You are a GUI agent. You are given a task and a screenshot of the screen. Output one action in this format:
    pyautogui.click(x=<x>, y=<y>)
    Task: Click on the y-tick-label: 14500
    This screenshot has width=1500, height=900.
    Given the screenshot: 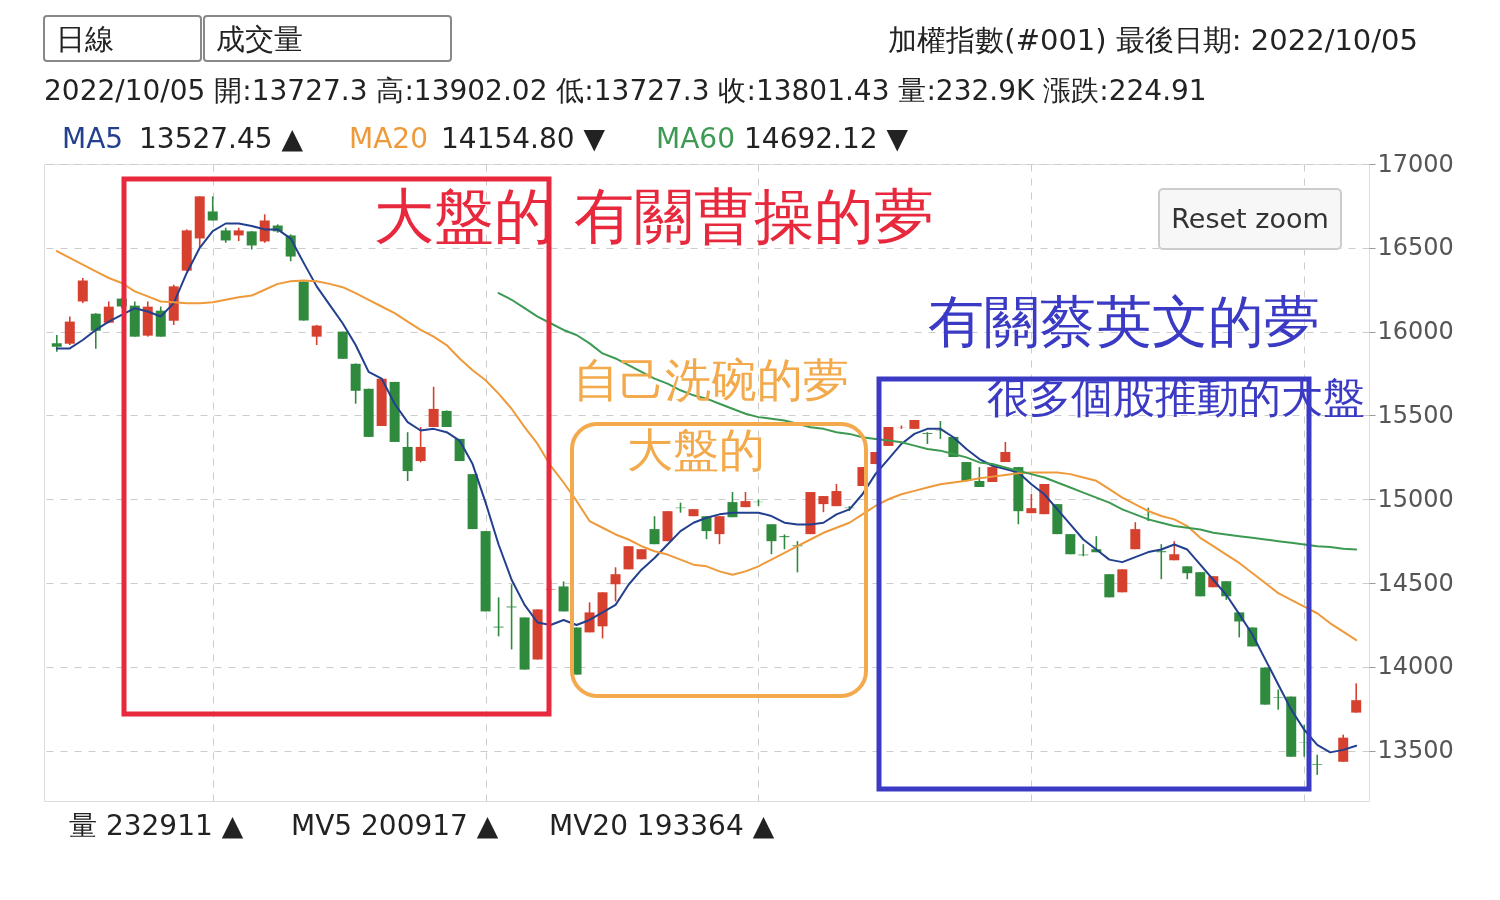 What is the action you would take?
    pyautogui.click(x=1415, y=582)
    